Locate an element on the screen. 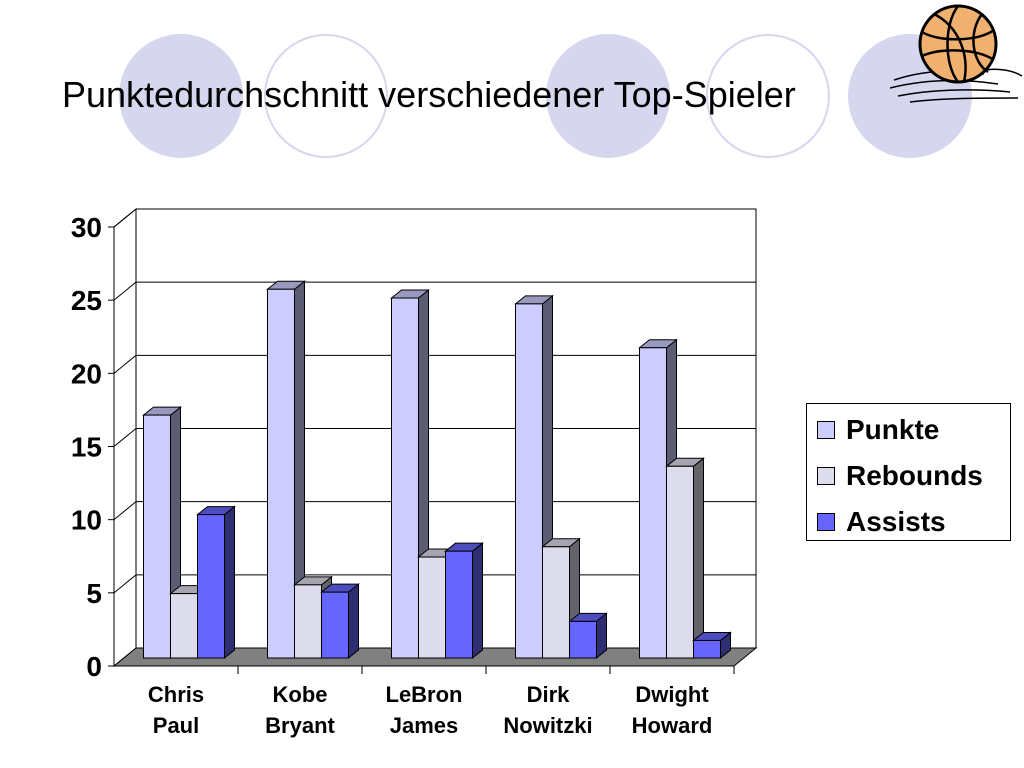 This screenshot has height=768, width=1024. chart-legend: Punkte Rebounds Assists is located at coordinates (908, 472).